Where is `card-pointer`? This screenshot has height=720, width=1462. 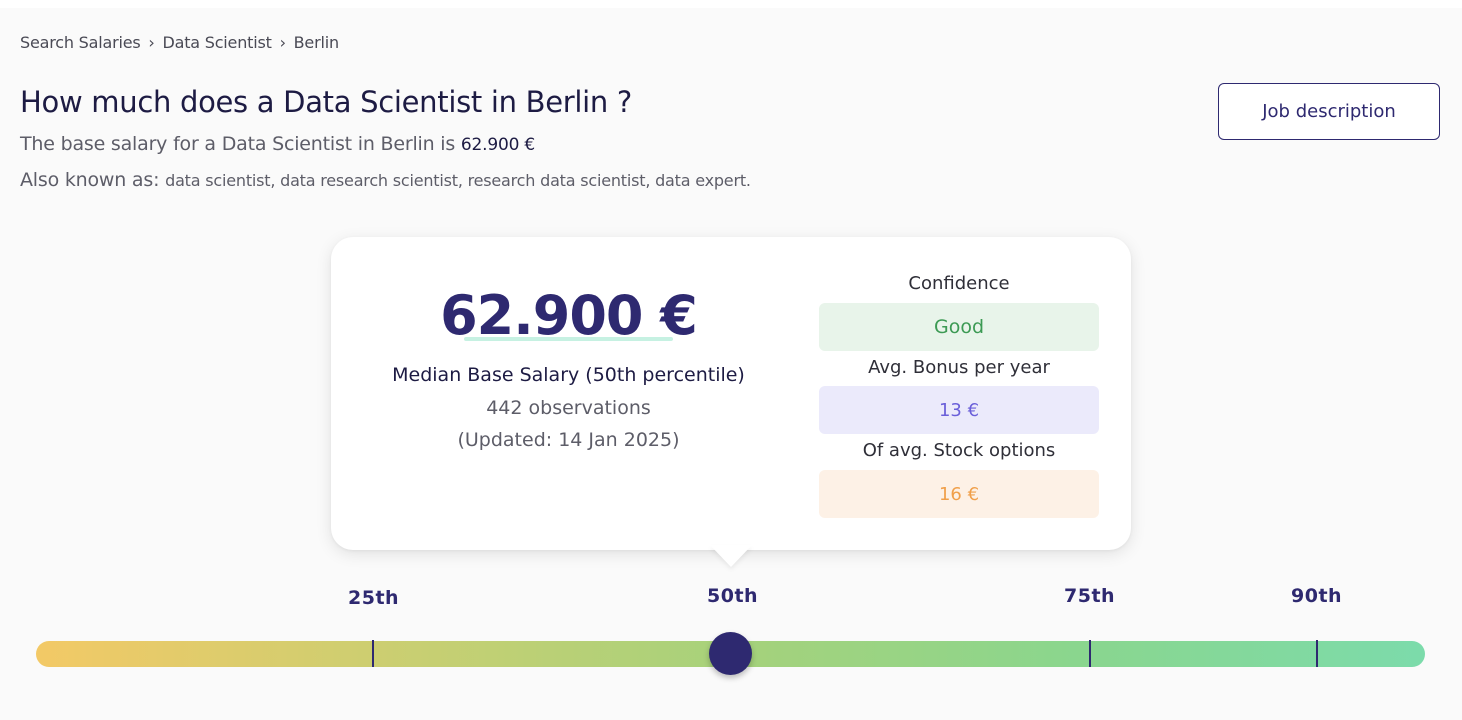
card-pointer is located at coordinates (731, 556).